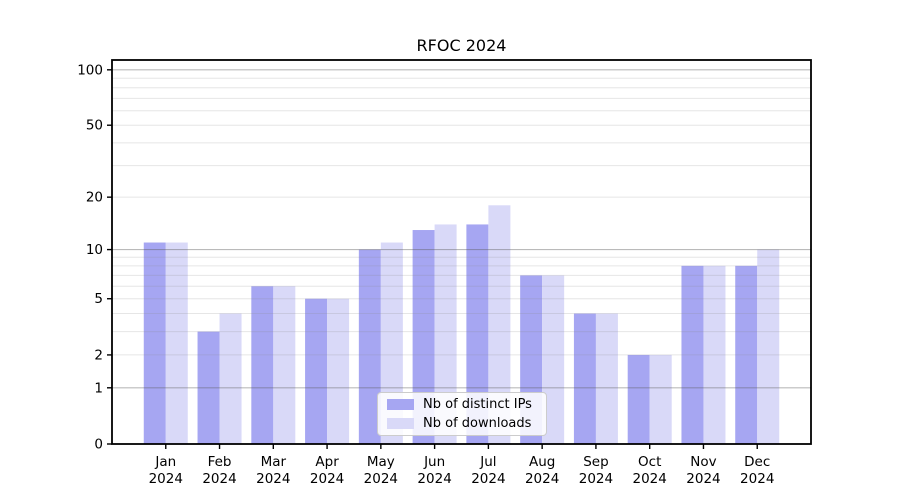 This screenshot has height=500, width=900. Describe the element at coordinates (98, 355) in the screenshot. I see `y-tick-label-2: 2` at that location.